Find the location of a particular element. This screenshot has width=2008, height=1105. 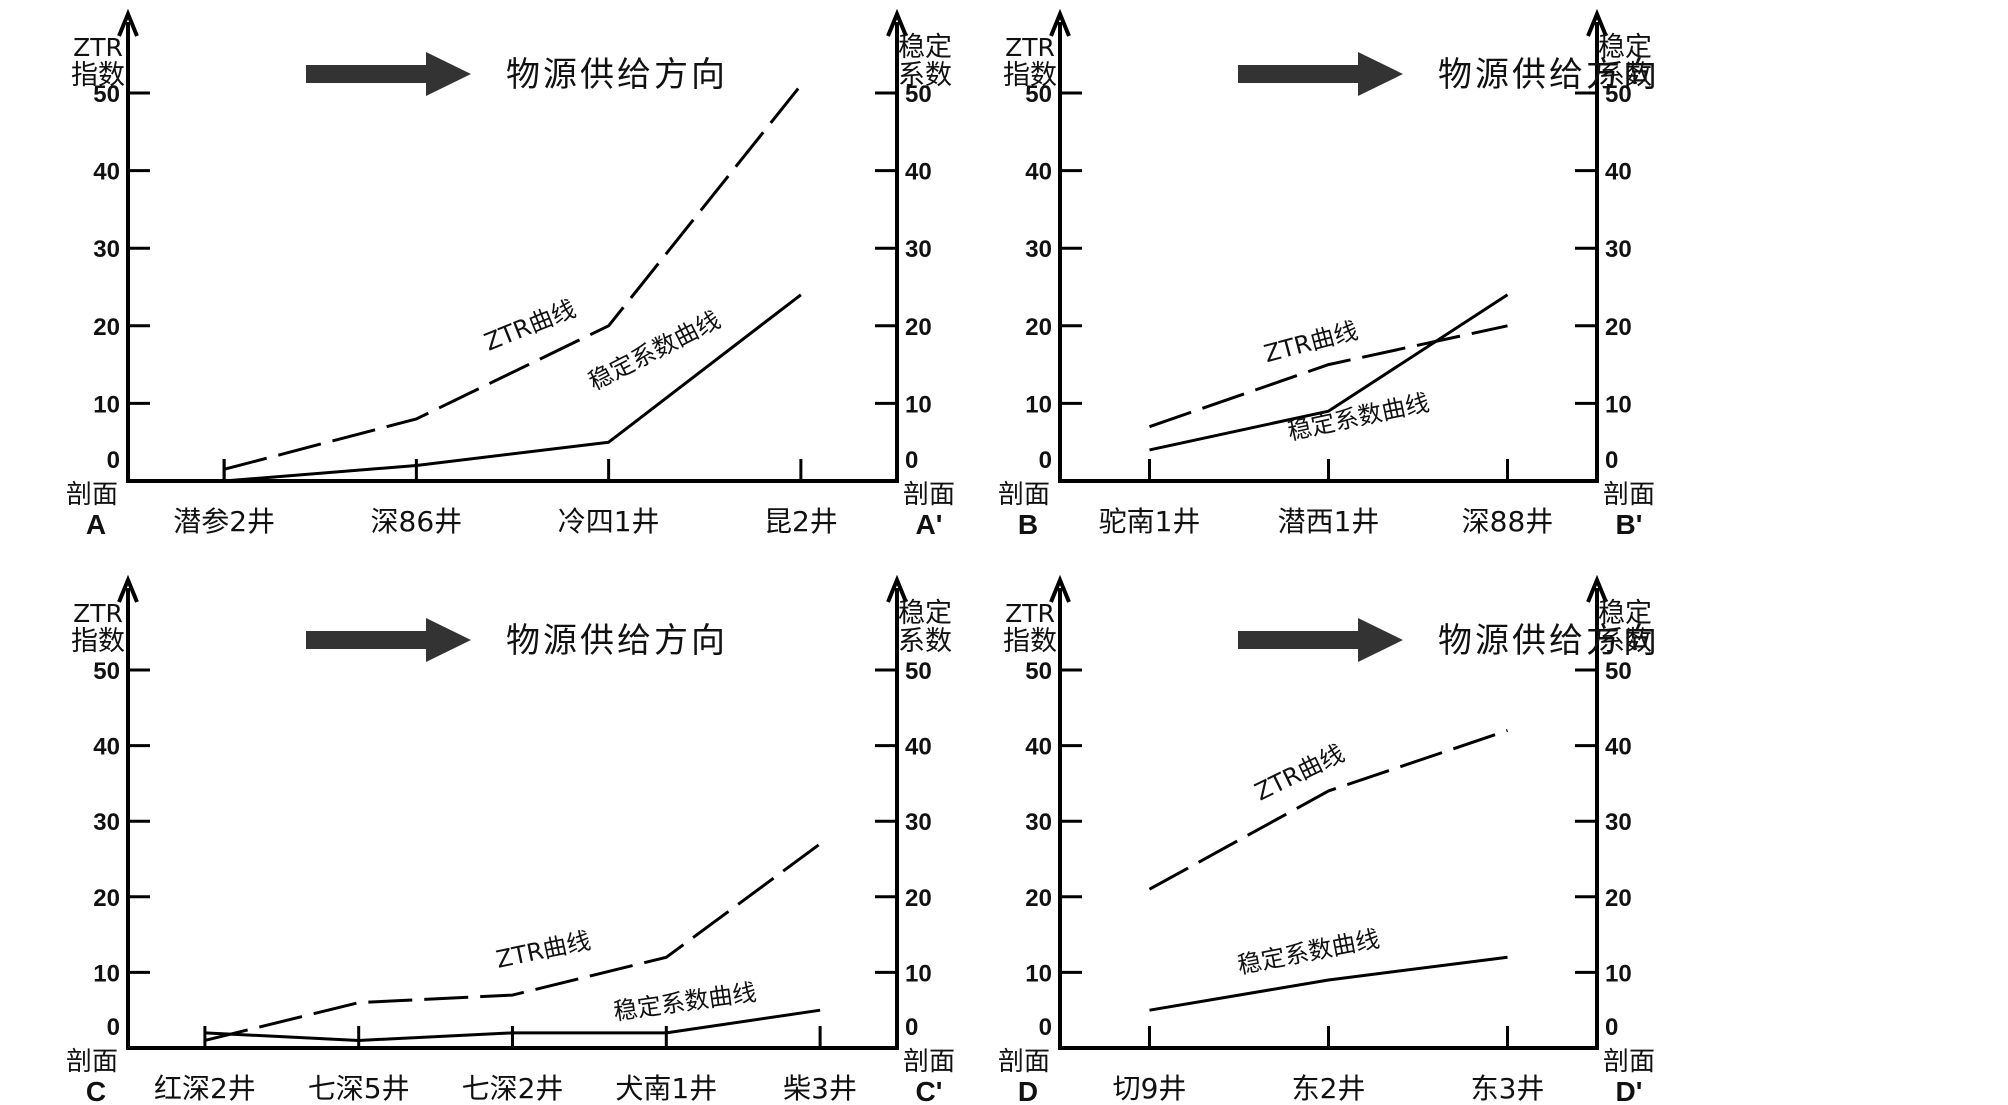

x-tick-label: 深88井 is located at coordinates (1508, 521).